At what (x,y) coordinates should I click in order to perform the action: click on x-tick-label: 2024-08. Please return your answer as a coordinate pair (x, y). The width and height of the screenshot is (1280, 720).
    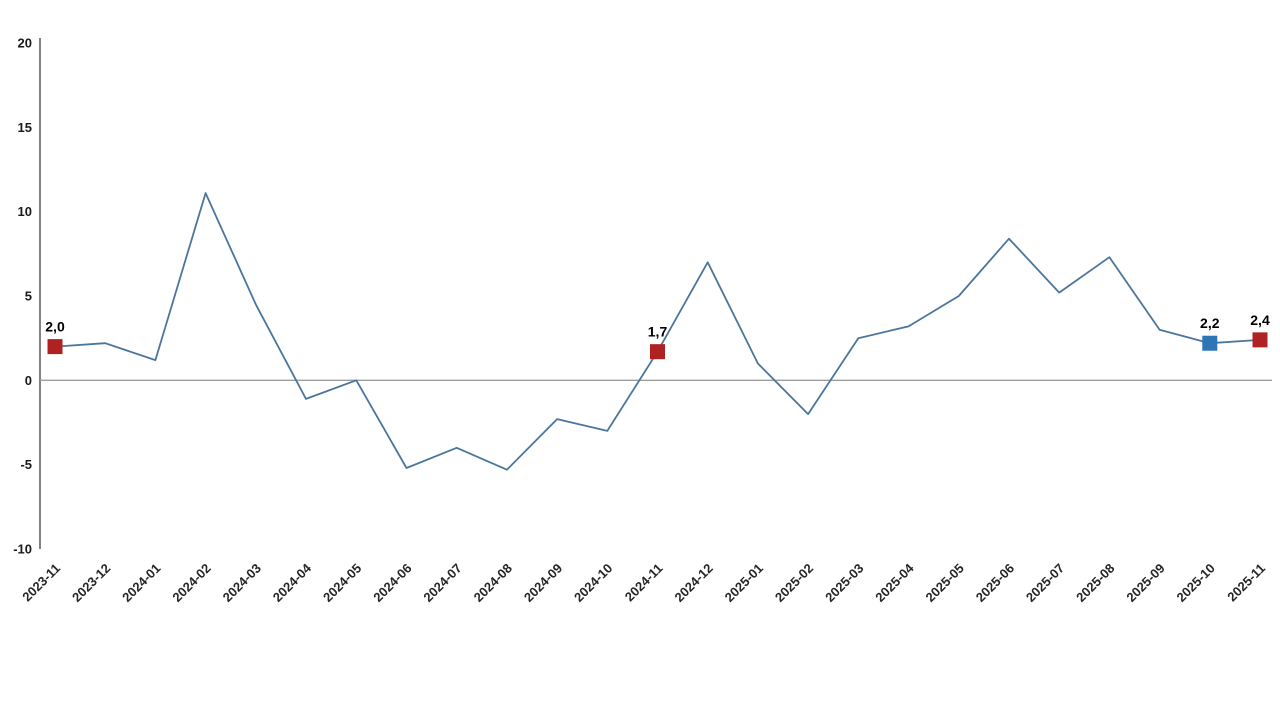
    Looking at the image, I should click on (493, 583).